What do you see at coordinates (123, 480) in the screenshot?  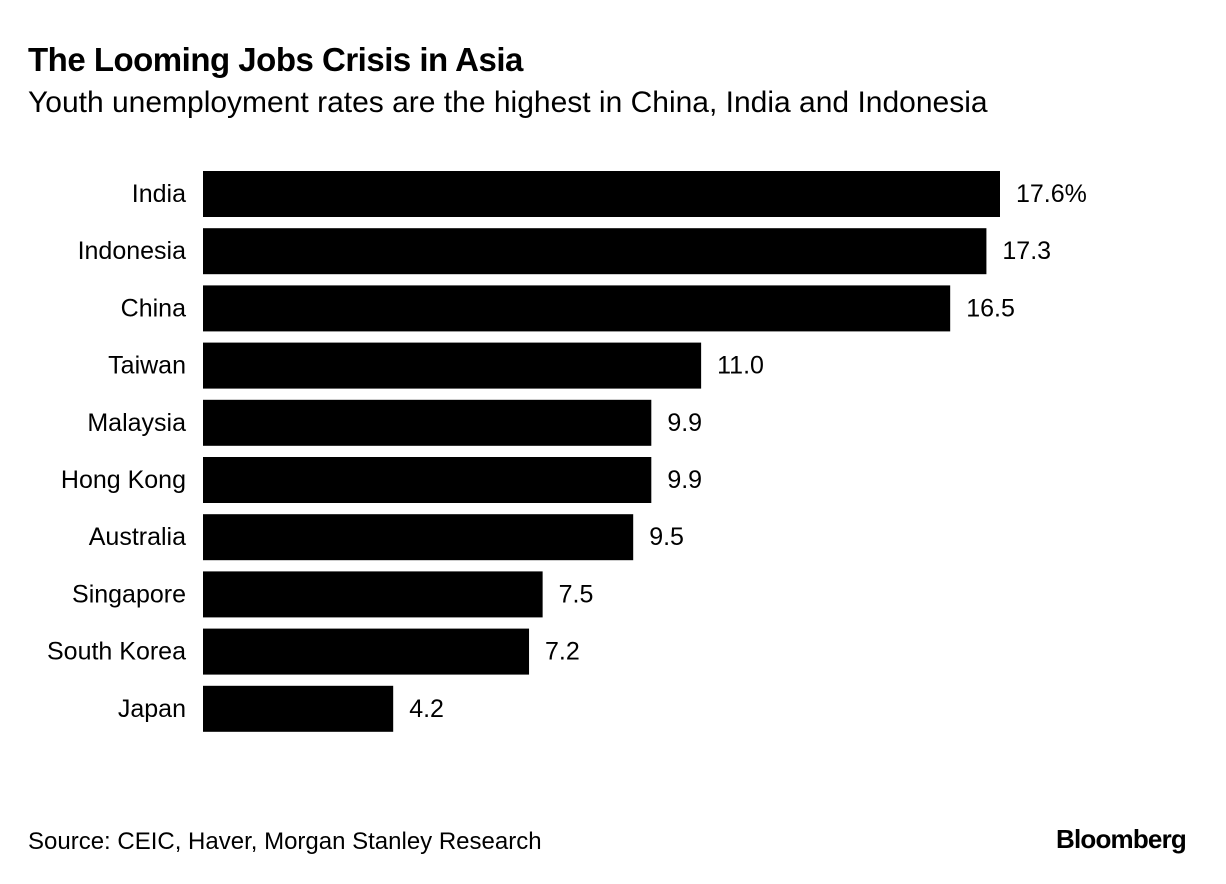 I see `category-label: Hong Kong` at bounding box center [123, 480].